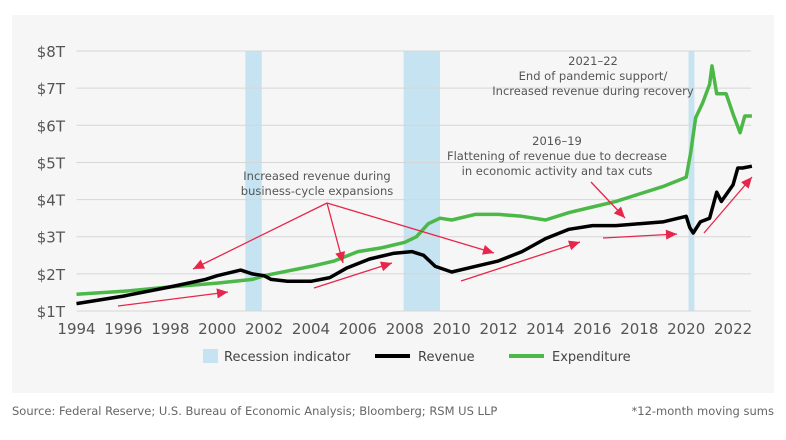 The image size is (786, 440). What do you see at coordinates (557, 171) in the screenshot?
I see `annotation-flattening-line3: in economic activity and tax cuts` at bounding box center [557, 171].